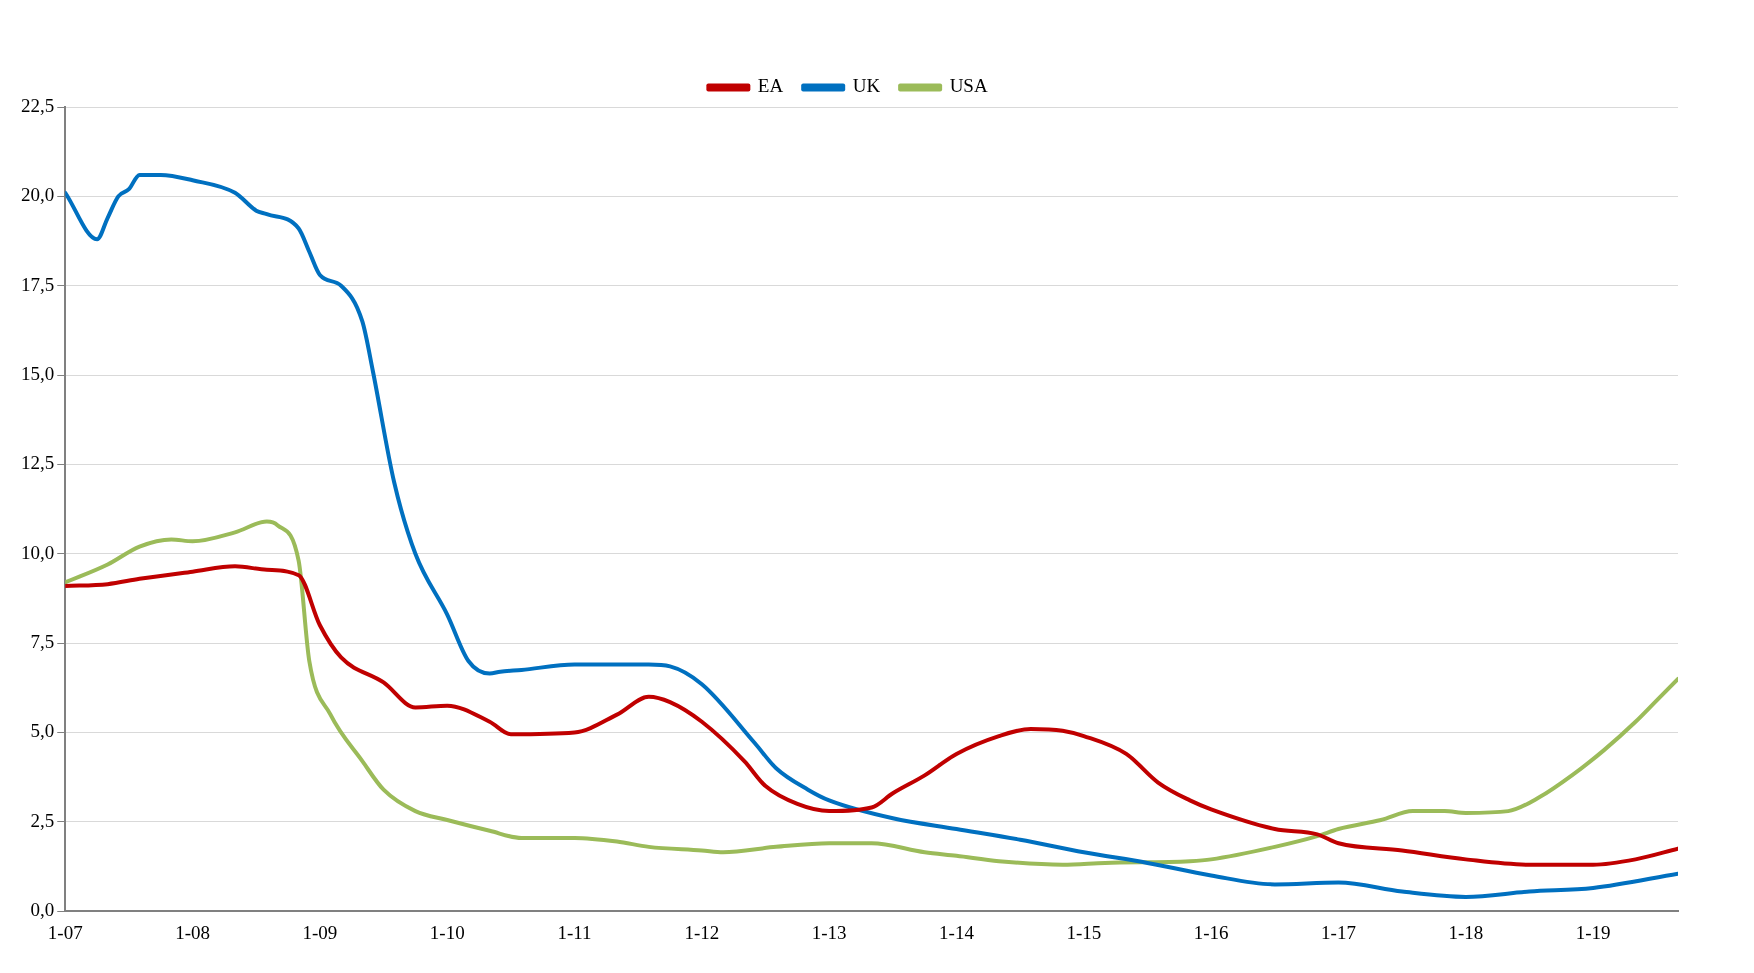  Describe the element at coordinates (42, 731) in the screenshot. I see `y-tick-label: 5,0` at that location.